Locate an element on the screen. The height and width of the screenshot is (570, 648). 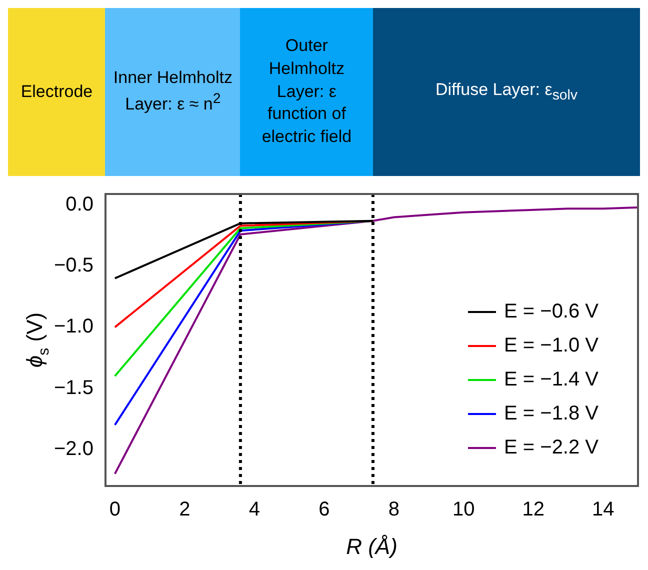
y-tick-label: −2.0 is located at coordinates (74, 449).